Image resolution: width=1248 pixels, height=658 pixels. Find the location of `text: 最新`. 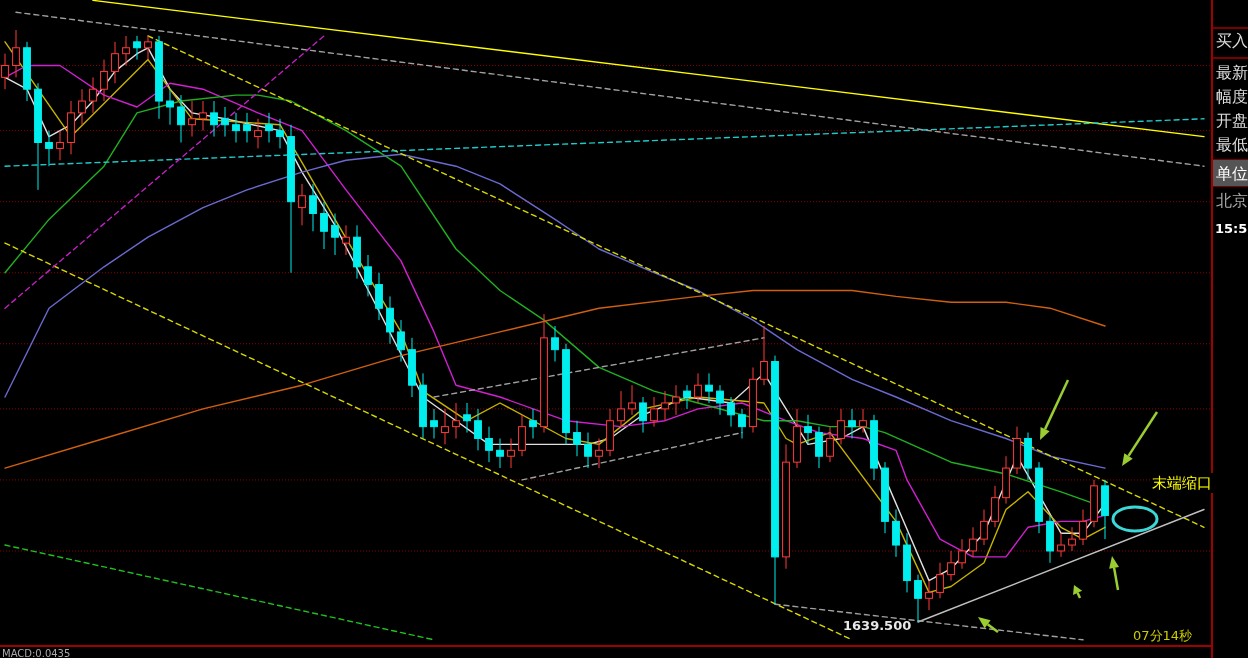

text: 最新 is located at coordinates (1232, 72).